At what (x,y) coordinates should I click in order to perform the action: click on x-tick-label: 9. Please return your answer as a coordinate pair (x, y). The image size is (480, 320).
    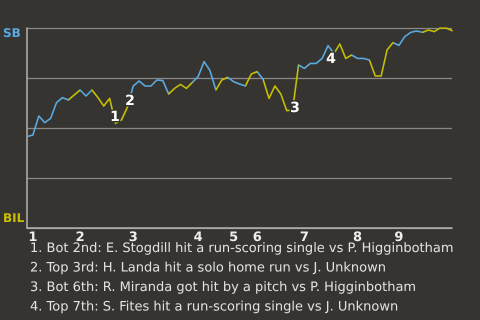
    Looking at the image, I should click on (399, 237).